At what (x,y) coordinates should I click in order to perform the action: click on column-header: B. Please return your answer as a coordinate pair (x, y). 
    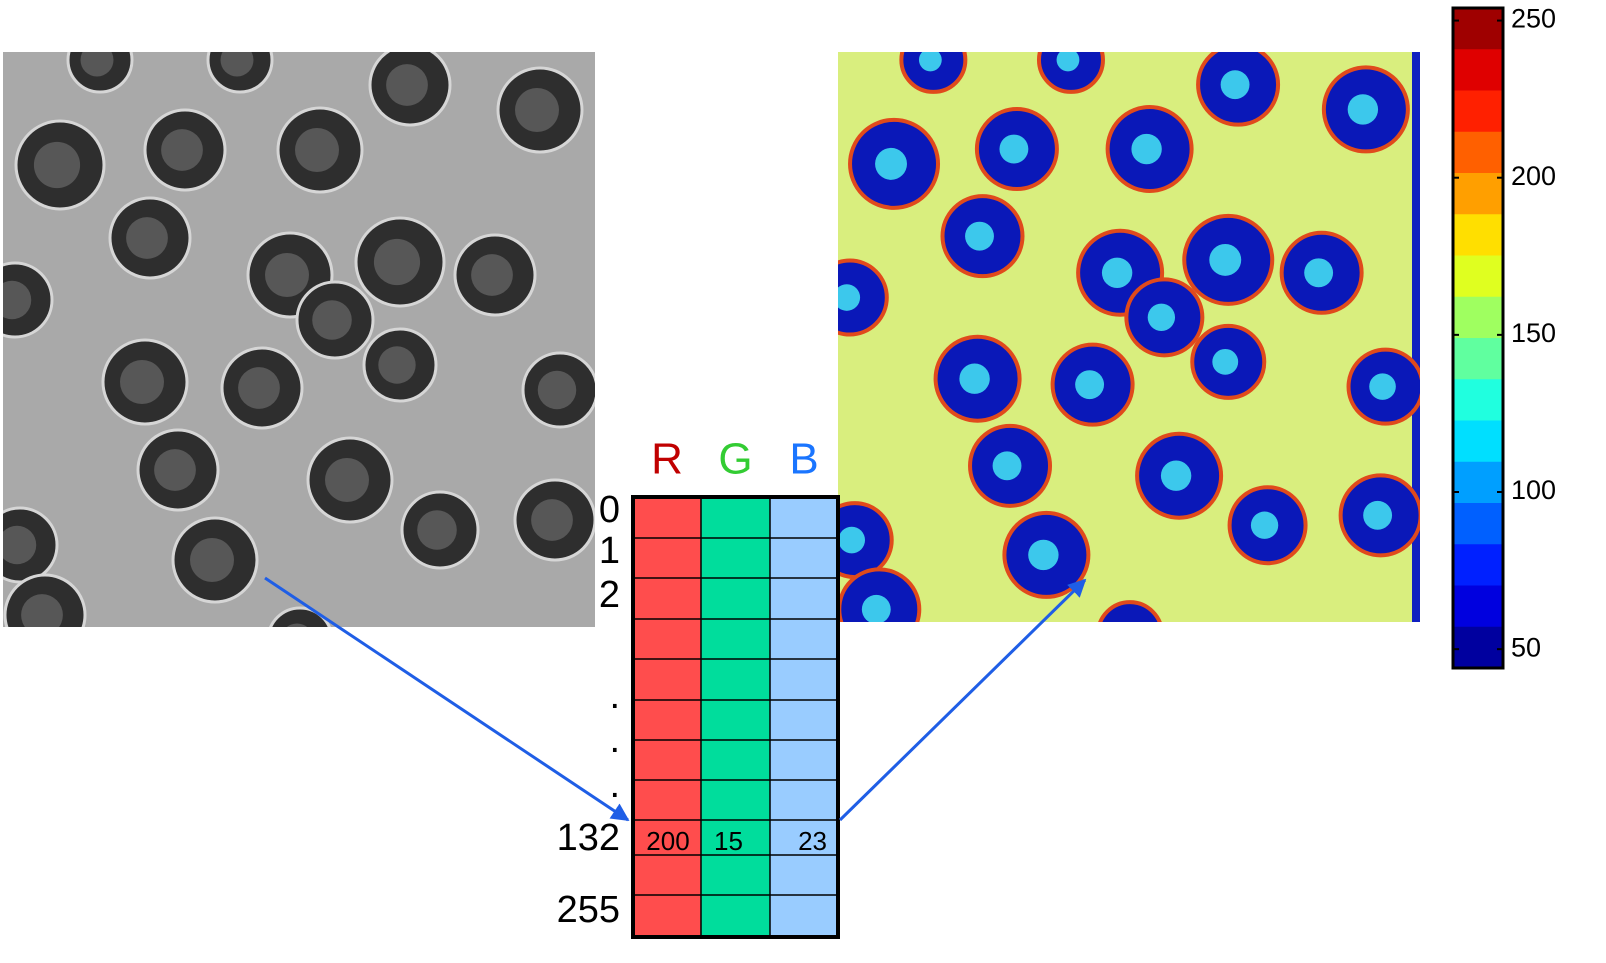
    Looking at the image, I should click on (803, 459).